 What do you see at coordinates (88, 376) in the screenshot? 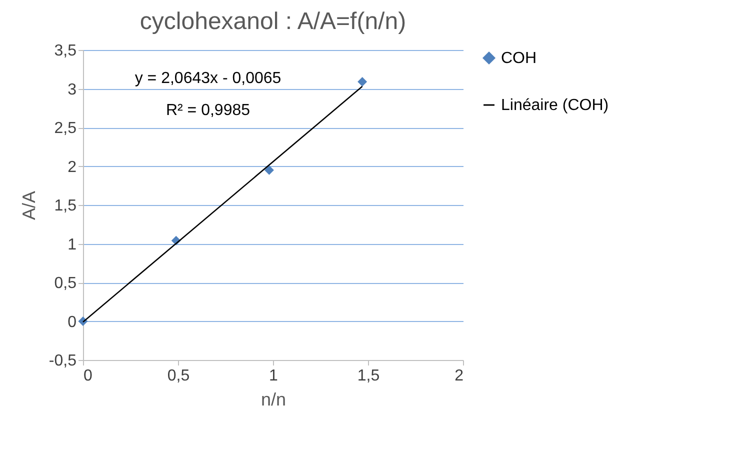
I see `x-tick-label: 0` at bounding box center [88, 376].